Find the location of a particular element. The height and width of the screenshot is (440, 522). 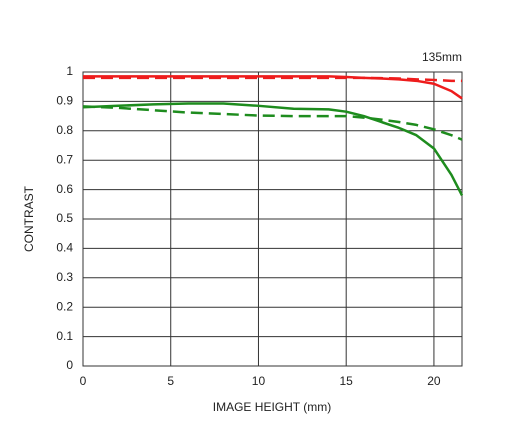

x-tick-label: 0 is located at coordinates (83, 381).